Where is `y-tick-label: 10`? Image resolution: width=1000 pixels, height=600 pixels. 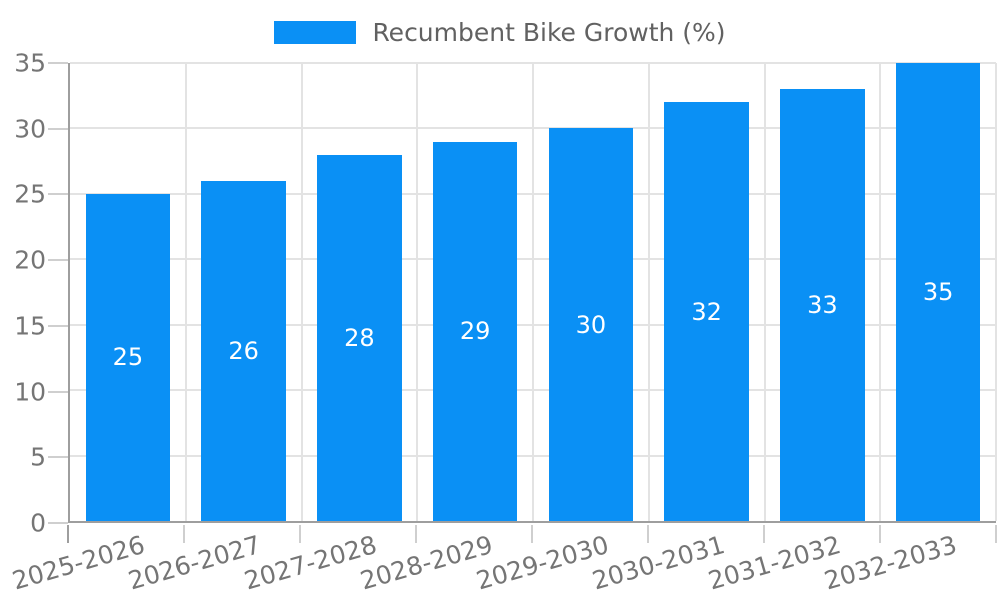
y-tick-label: 10 is located at coordinates (30, 392).